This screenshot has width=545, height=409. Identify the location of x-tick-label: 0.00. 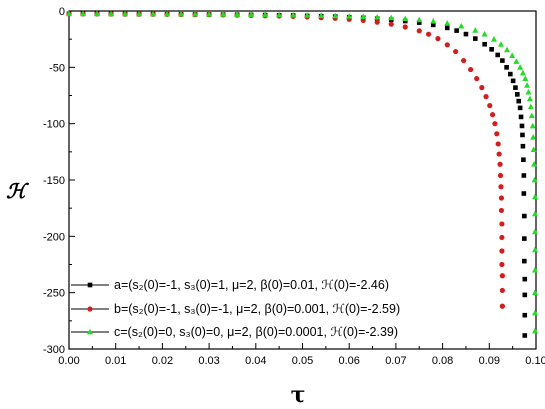
(68, 361).